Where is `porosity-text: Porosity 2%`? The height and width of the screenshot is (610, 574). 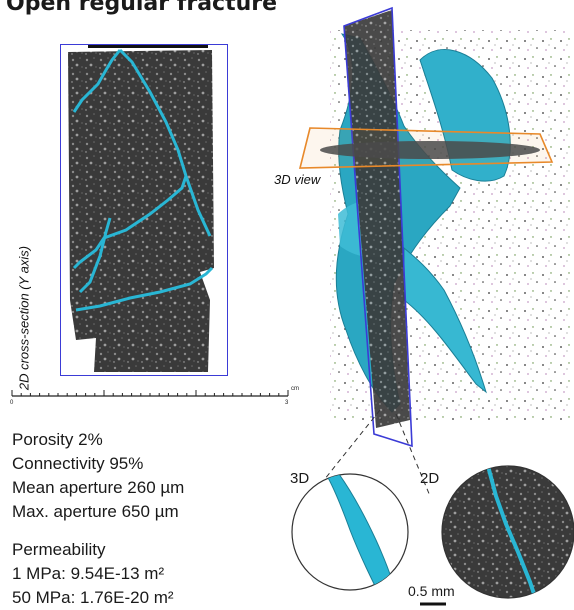
porosity-text: Porosity 2% is located at coordinates (57, 439).